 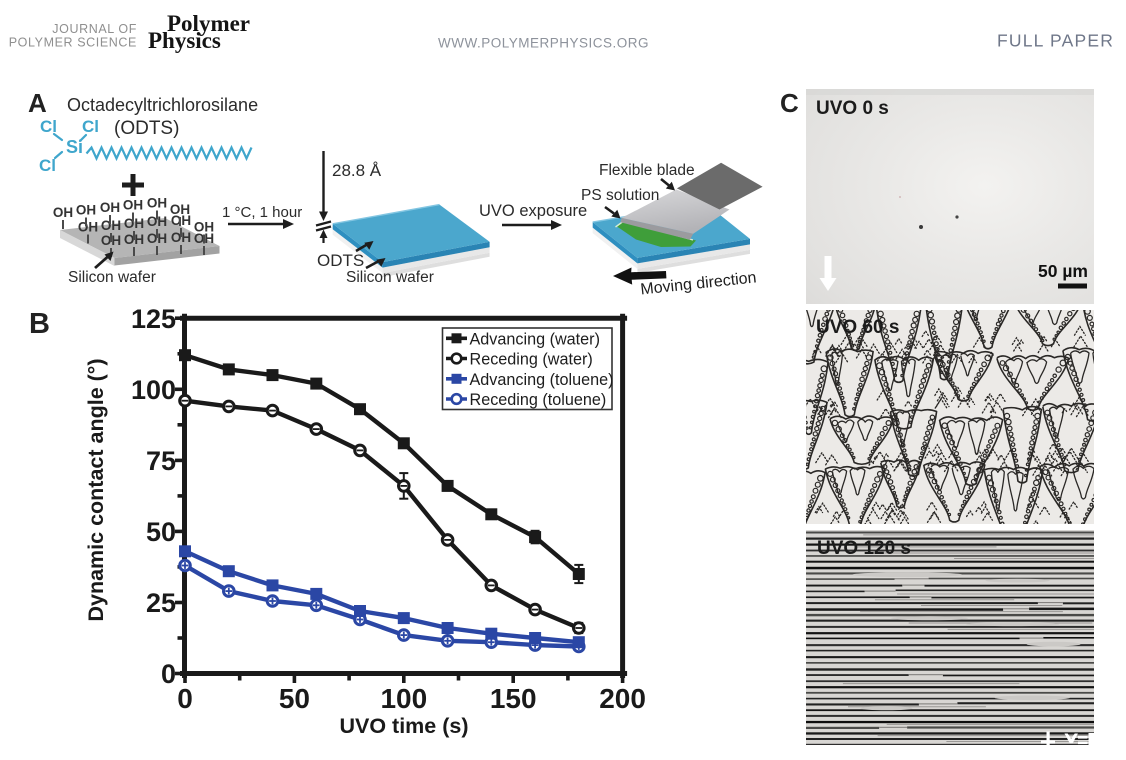 I want to click on svg-text: Flexible blade, so click(x=647, y=170).